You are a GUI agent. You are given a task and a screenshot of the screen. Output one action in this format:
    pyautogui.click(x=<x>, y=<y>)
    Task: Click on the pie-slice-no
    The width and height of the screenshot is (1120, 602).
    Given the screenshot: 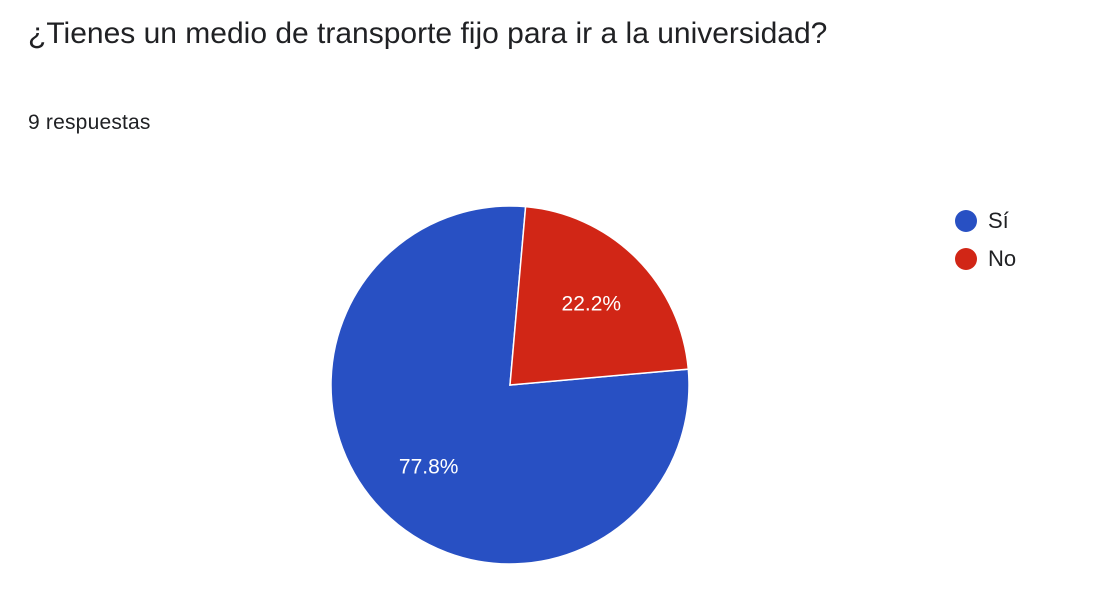 What is the action you would take?
    pyautogui.click(x=599, y=295)
    